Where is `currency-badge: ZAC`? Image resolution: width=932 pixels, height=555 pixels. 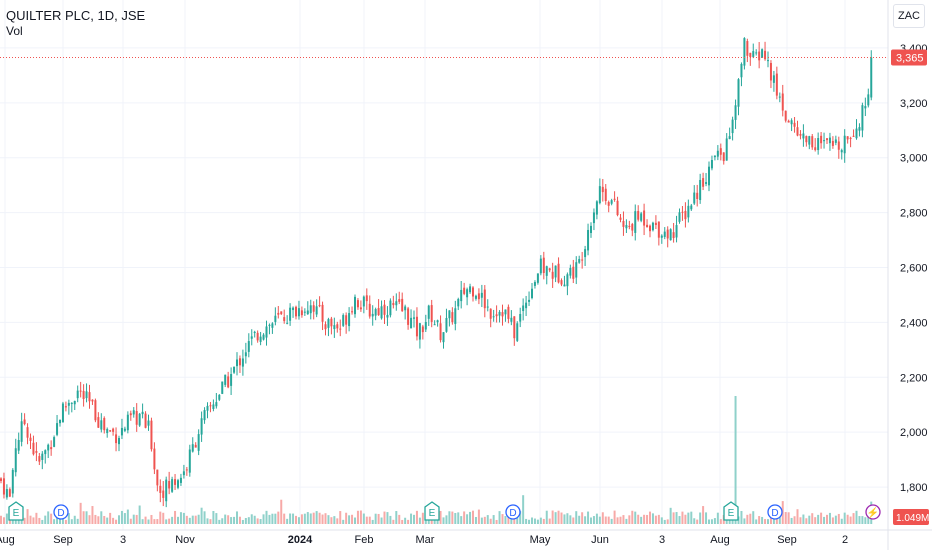
currency-badge: ZAC is located at coordinates (909, 16).